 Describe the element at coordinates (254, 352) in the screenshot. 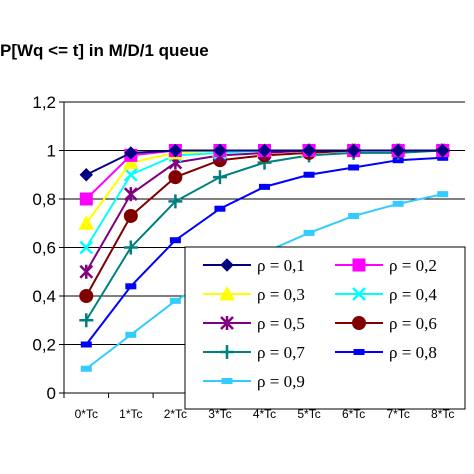

I see `legend-entry: ρ = 0,7` at that location.